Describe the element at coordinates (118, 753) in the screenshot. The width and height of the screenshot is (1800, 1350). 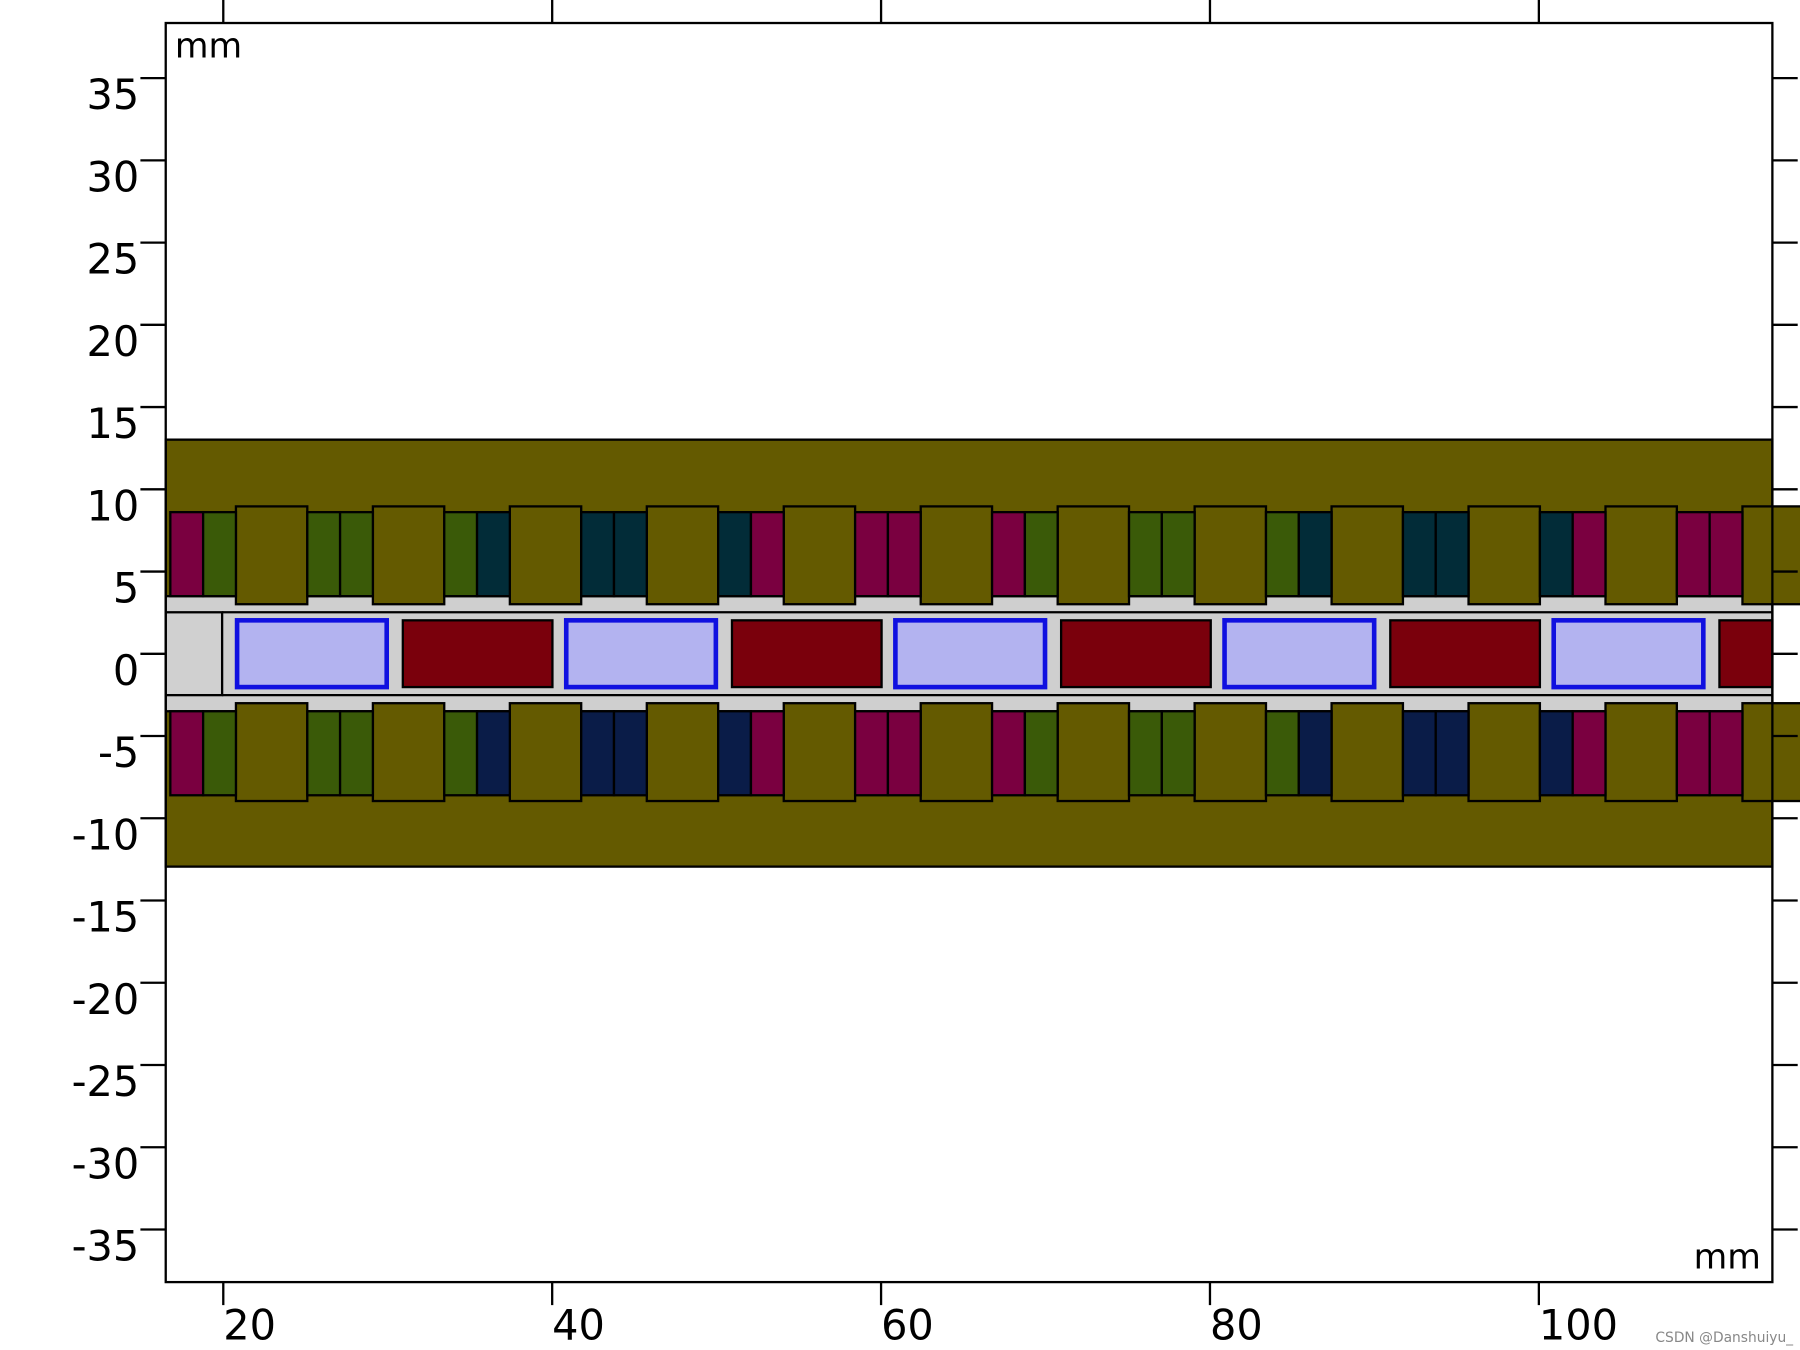
I see `y-tick-label: -5` at that location.